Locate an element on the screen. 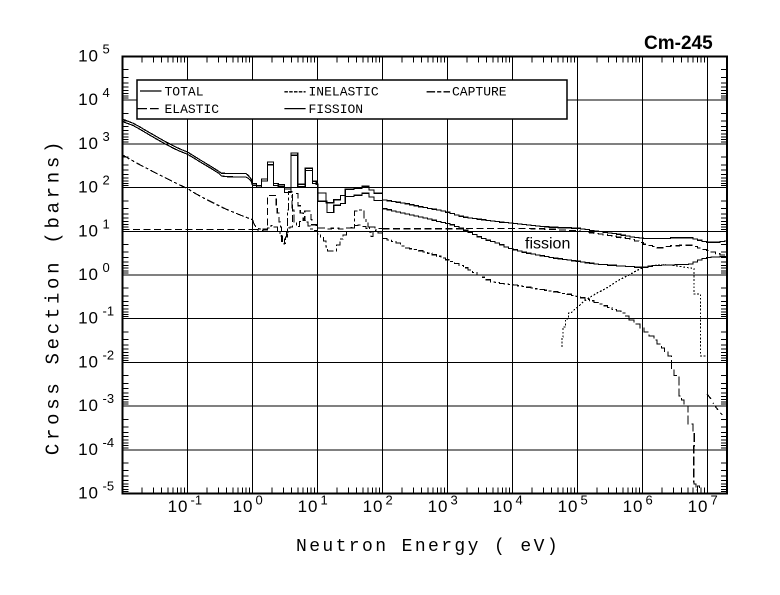 The image size is (780, 595). svg-text: Cm-245 is located at coordinates (678, 43).